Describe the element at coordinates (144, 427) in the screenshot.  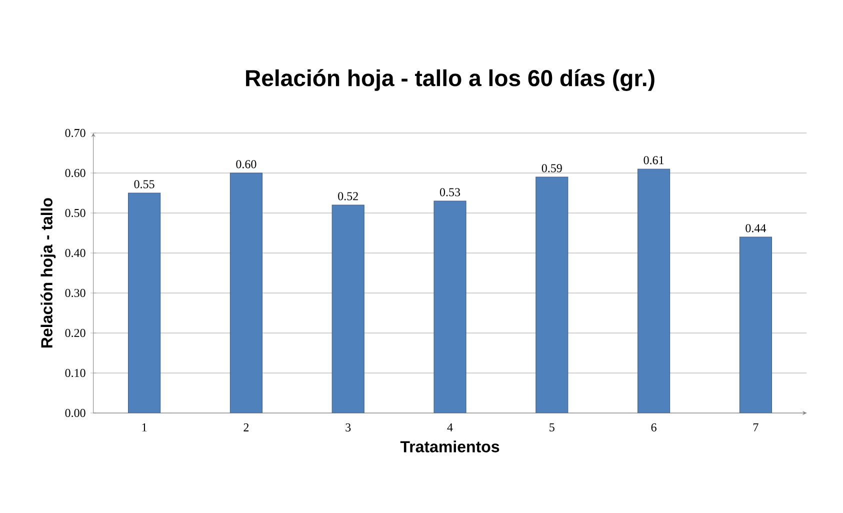
I see `x-tick-label: 1` at that location.